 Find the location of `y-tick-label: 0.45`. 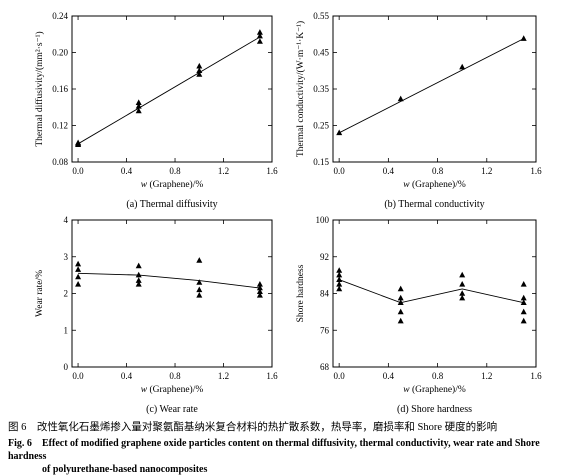

y-tick-label: 0.45 is located at coordinates (321, 53).